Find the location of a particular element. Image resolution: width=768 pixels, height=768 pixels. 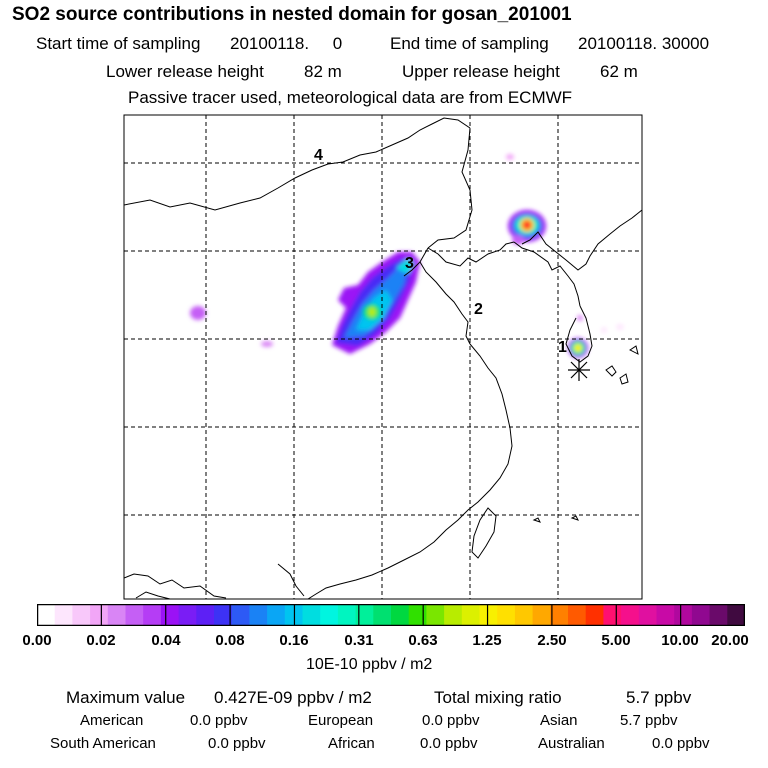

start-time-label: Start time of sampling is located at coordinates (118, 43).